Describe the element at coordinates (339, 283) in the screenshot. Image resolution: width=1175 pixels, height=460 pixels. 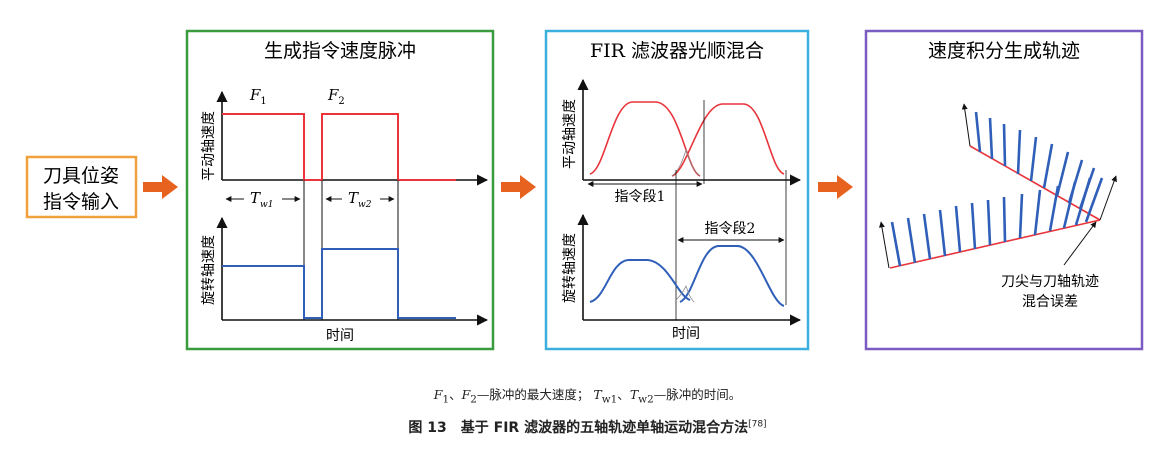
I see `rotational-velocity-pulses` at that location.